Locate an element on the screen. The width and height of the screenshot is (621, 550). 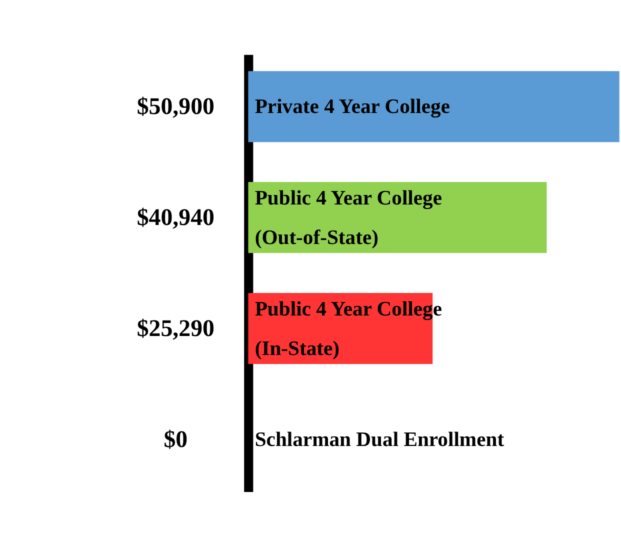
data-label: $0 is located at coordinates (176, 439).